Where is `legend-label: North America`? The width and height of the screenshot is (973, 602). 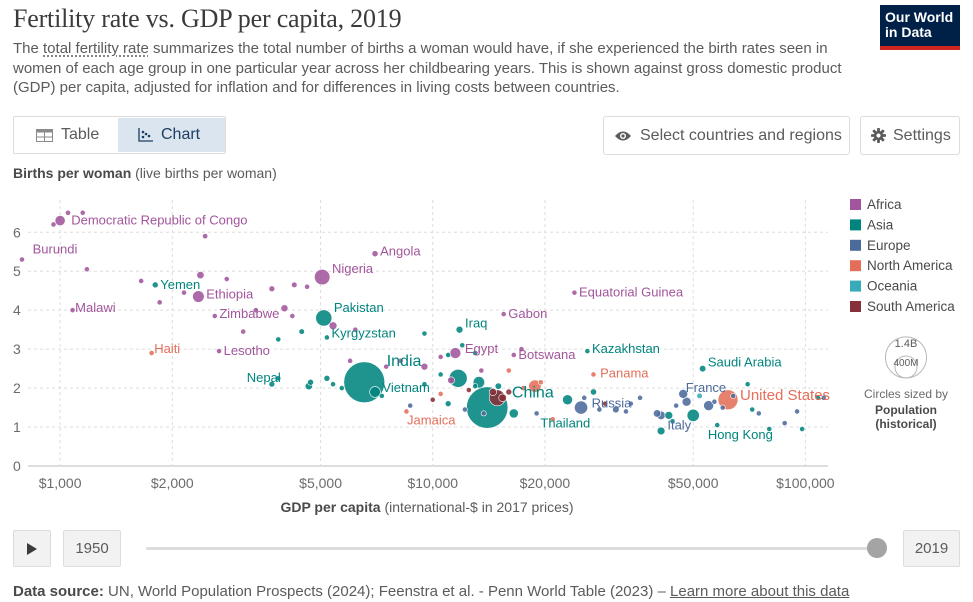
legend-label: North America is located at coordinates (910, 265).